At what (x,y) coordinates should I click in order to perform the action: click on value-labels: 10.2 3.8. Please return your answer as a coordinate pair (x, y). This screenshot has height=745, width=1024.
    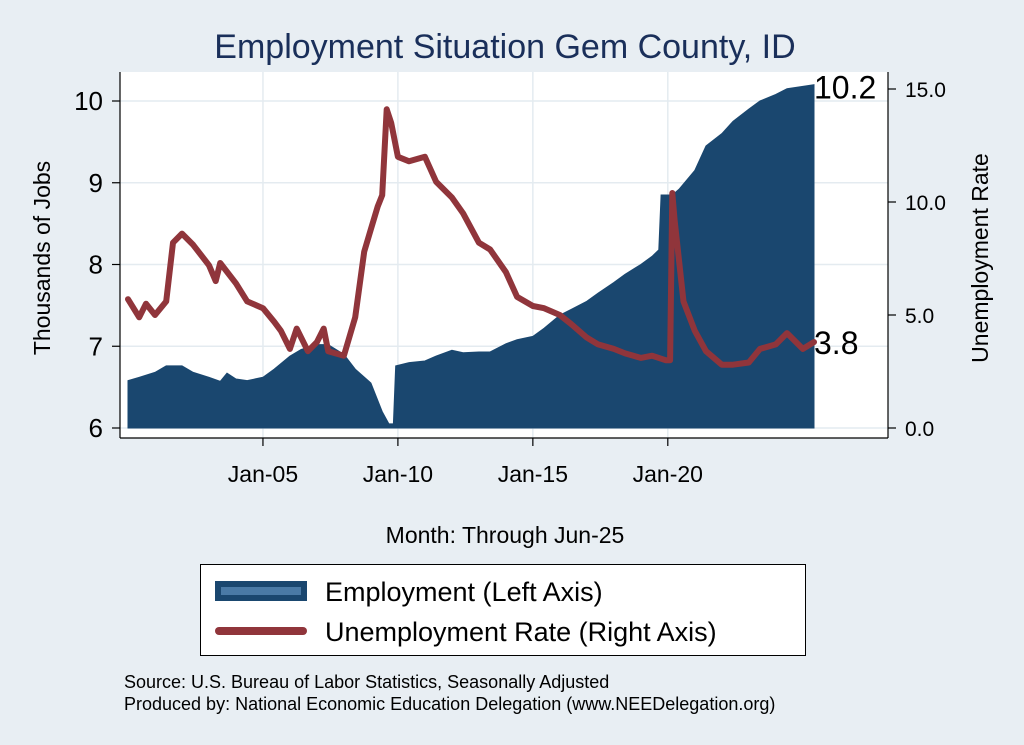
    Looking at the image, I should click on (845, 215).